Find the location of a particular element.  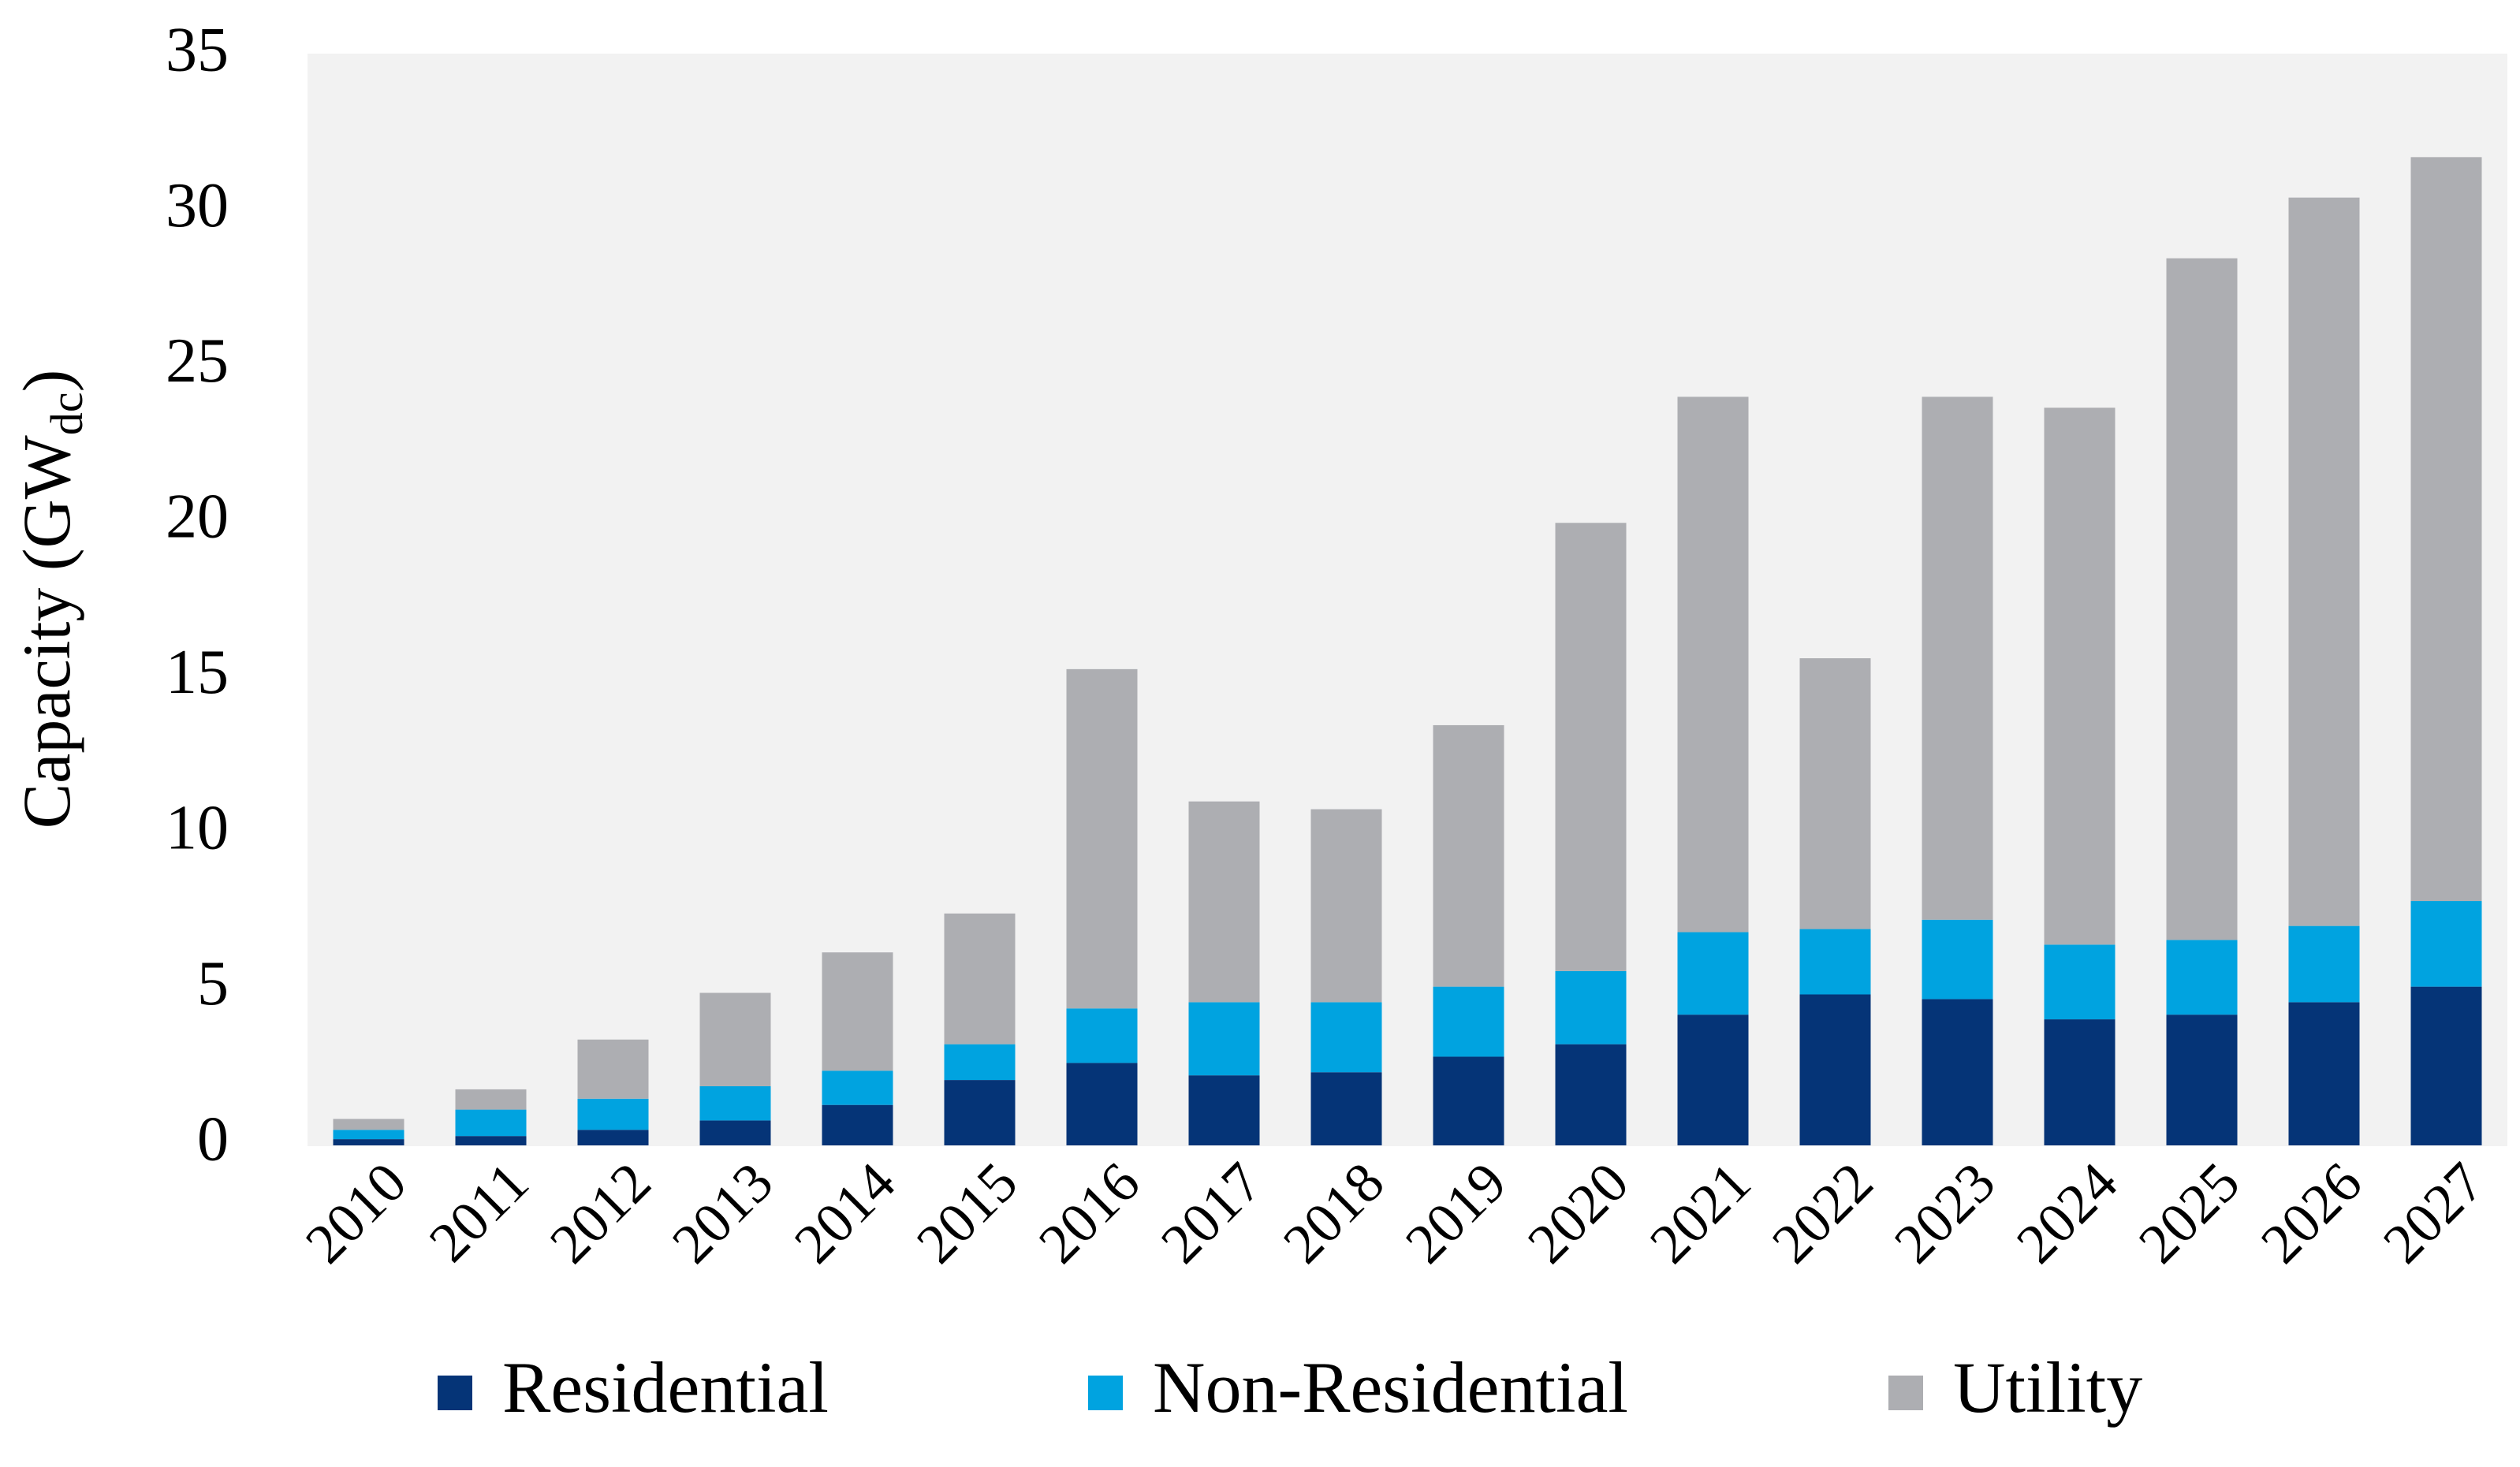

x-tick-label: 2012 is located at coordinates (600, 1212).